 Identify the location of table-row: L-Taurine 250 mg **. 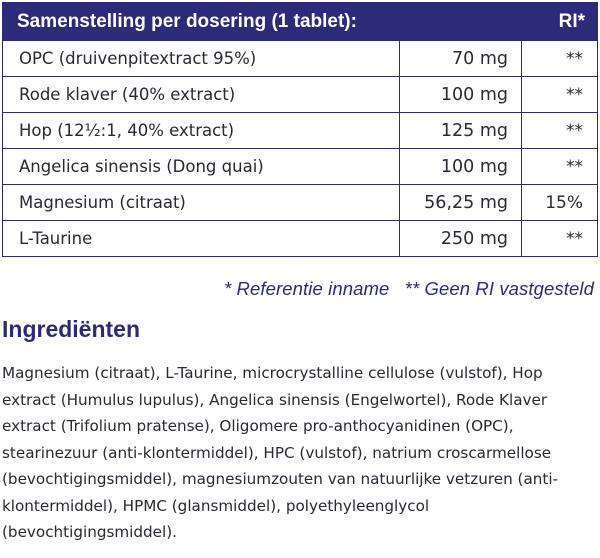
(300, 238).